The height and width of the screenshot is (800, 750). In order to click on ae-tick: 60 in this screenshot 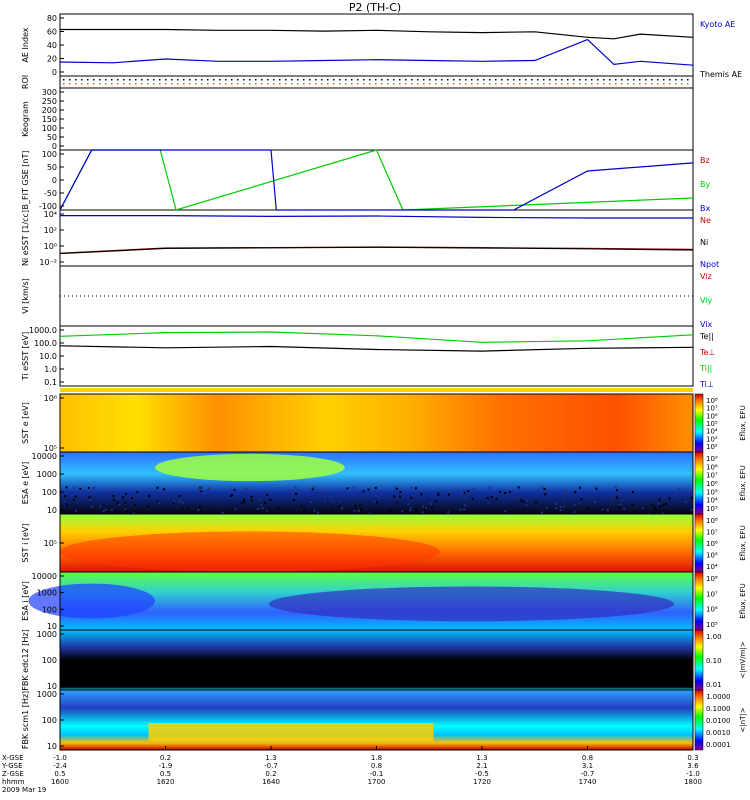, I will do `click(52, 32)`.